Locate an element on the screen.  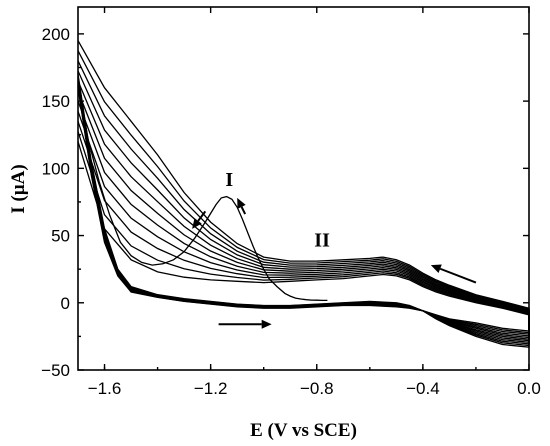
x-axis-title: E (V vs SCE) is located at coordinates (303, 430).